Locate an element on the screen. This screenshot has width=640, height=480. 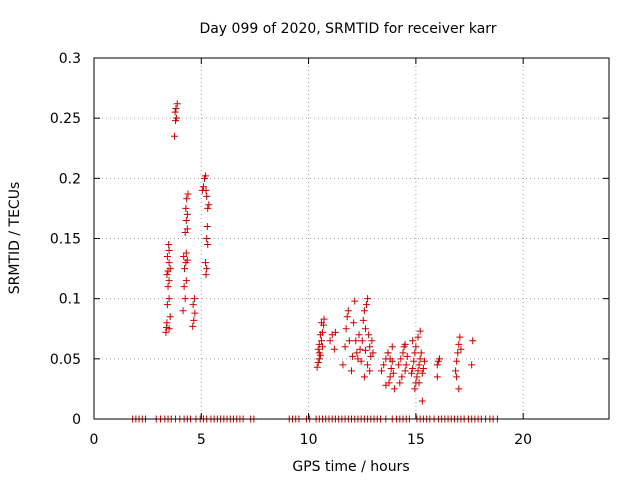
y-tick-label: 0.1 is located at coordinates (70, 300).